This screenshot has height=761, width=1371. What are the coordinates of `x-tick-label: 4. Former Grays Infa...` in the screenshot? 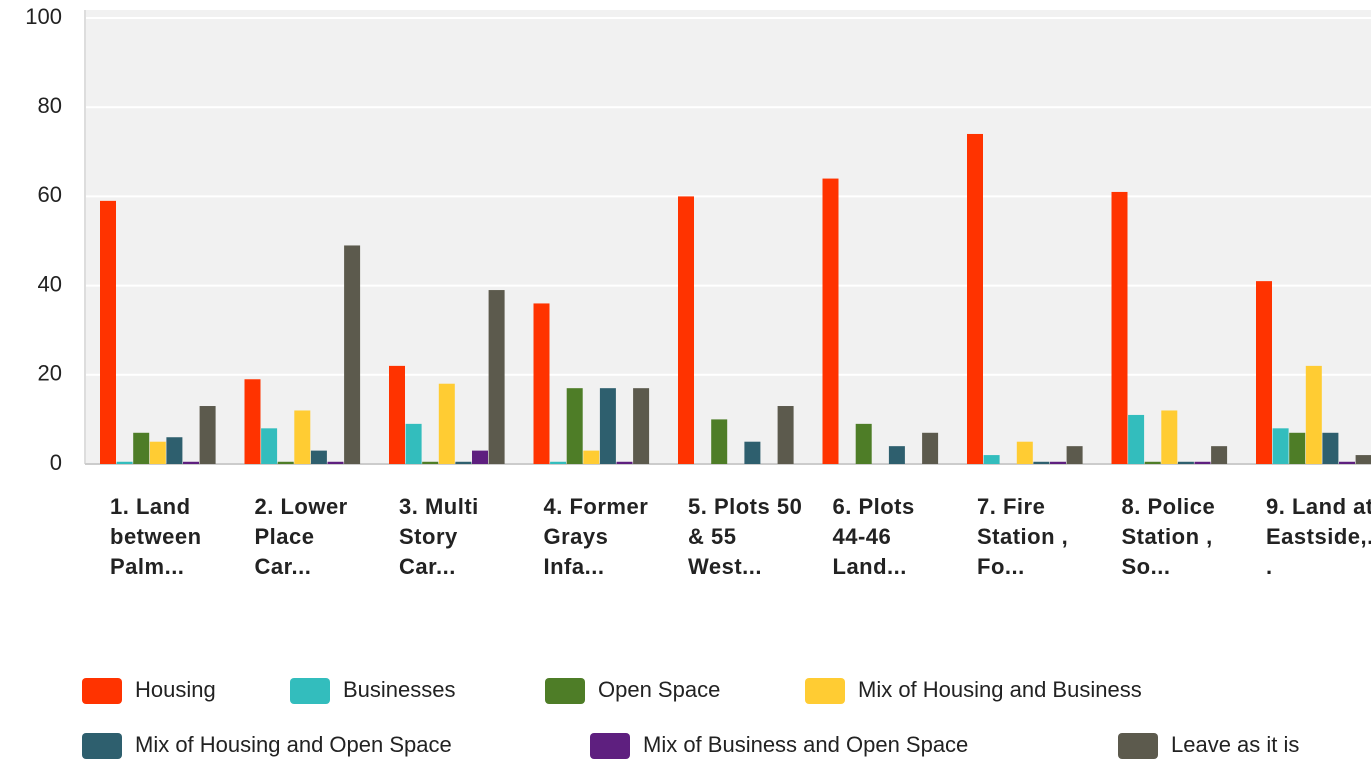 It's located at (596, 536).